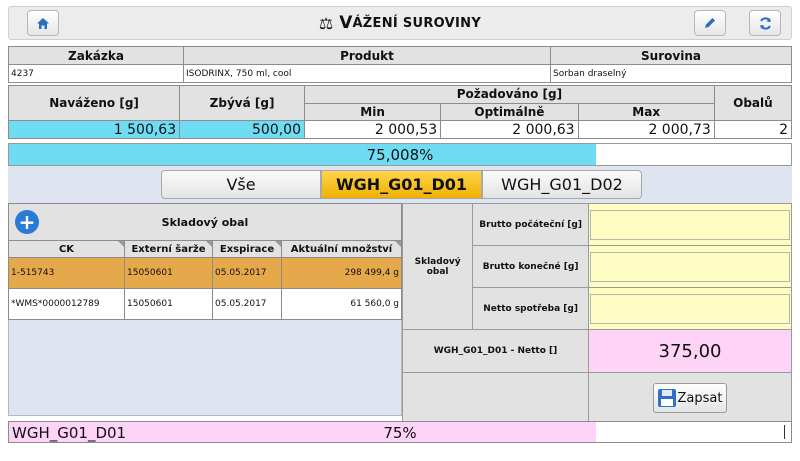  Describe the element at coordinates (530, 308) in the screenshot. I see `netto-label: Netto spotřeba [g]` at that location.